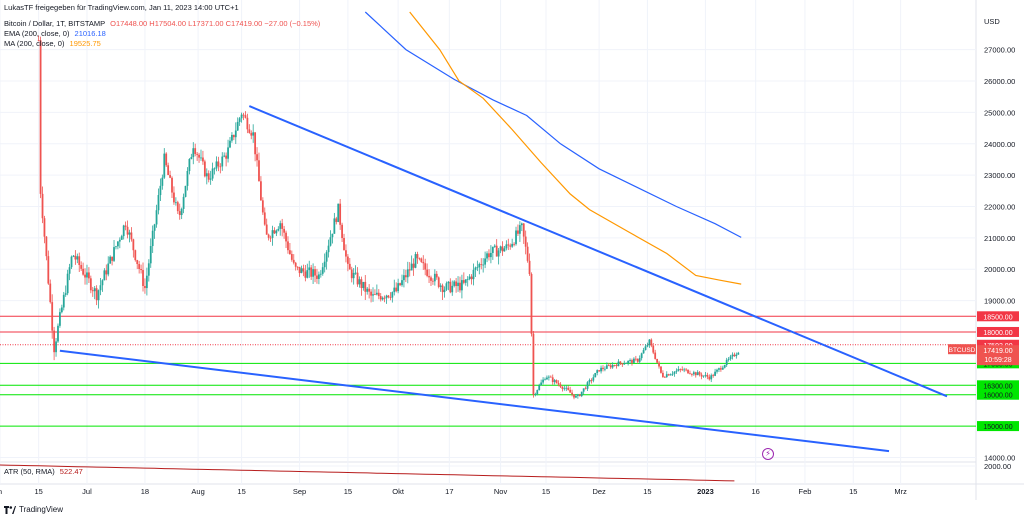  I want to click on x-tick-label: Mrz, so click(900, 491).